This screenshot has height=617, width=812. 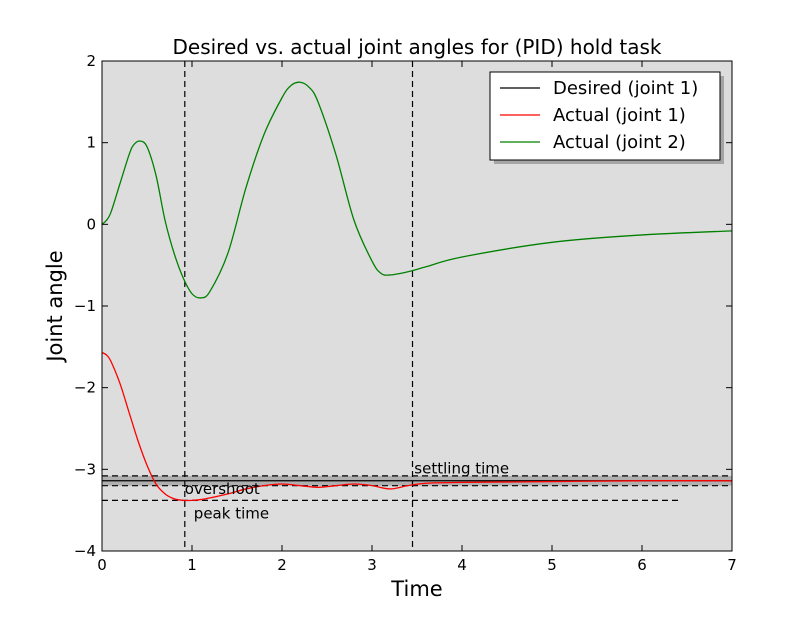 What do you see at coordinates (282, 565) in the screenshot?
I see `x-tick-label-2: 2` at bounding box center [282, 565].